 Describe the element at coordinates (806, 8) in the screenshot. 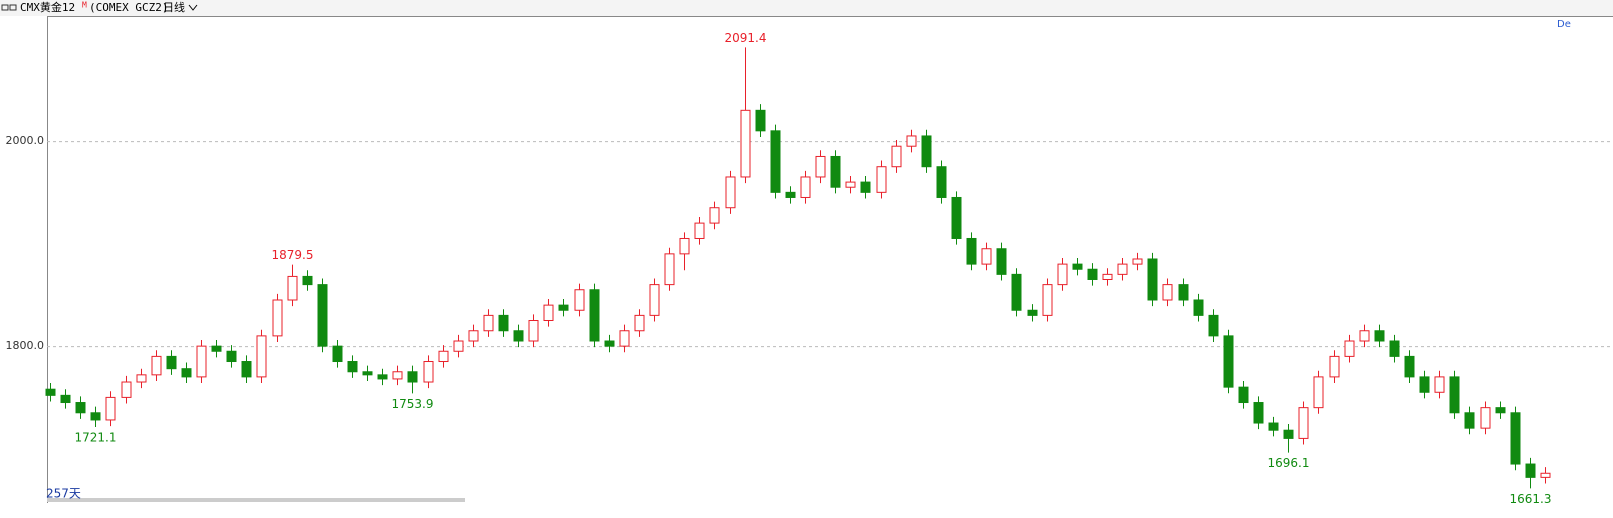

I see `toolbar` at that location.